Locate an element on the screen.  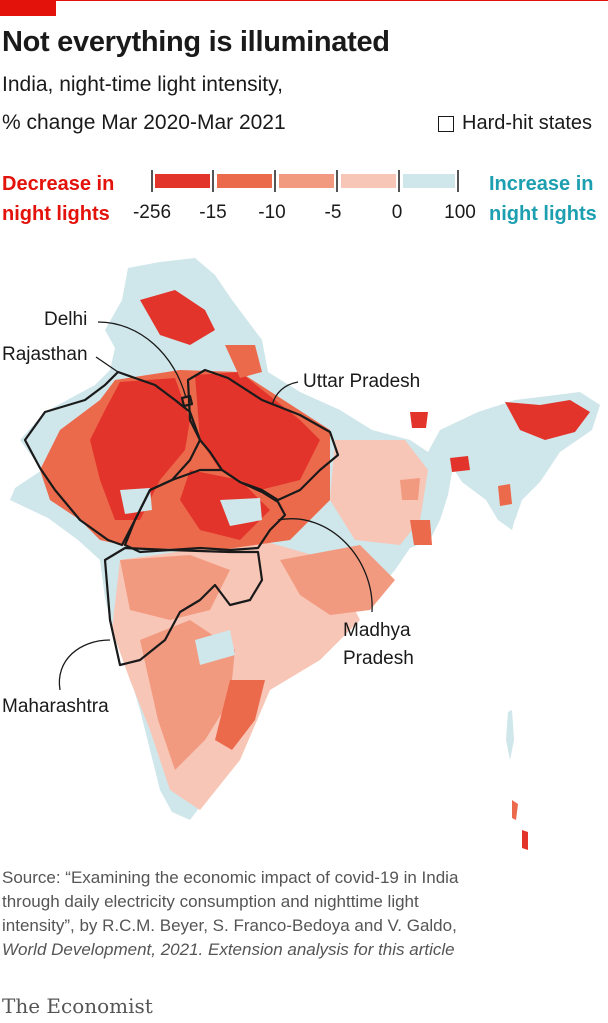
label-madhya-pradesh-line1: Madhya is located at coordinates (377, 630).